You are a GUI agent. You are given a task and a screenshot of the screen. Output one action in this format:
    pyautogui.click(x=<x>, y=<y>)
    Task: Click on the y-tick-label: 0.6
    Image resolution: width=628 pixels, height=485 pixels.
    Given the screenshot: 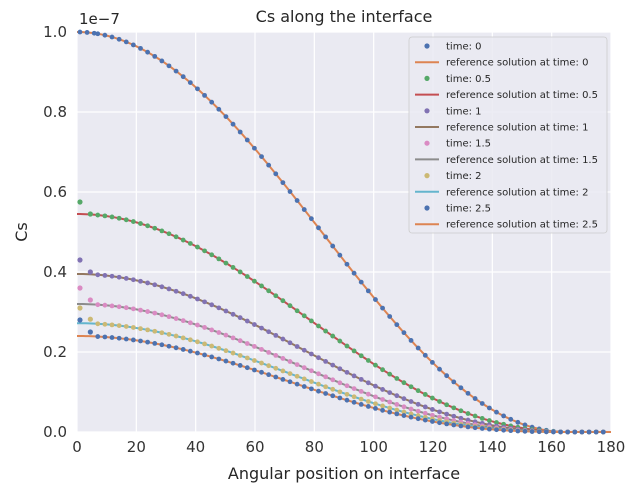 What is the action you would take?
    pyautogui.click(x=55, y=192)
    